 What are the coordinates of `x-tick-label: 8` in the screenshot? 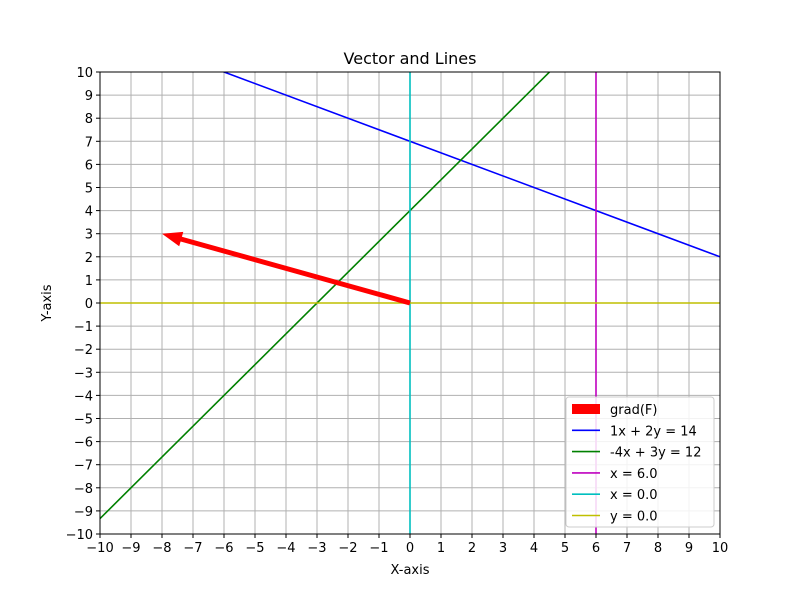 It's located at (658, 548).